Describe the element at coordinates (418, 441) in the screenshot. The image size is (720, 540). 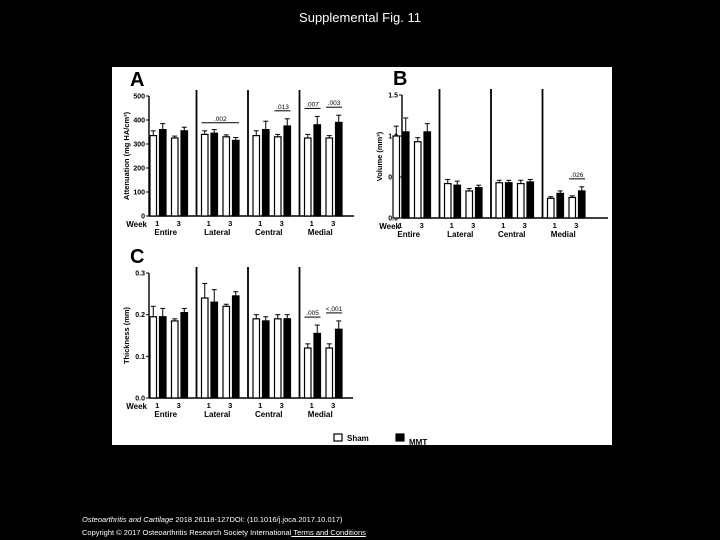
I see `legend-mmt-label: MMT` at that location.